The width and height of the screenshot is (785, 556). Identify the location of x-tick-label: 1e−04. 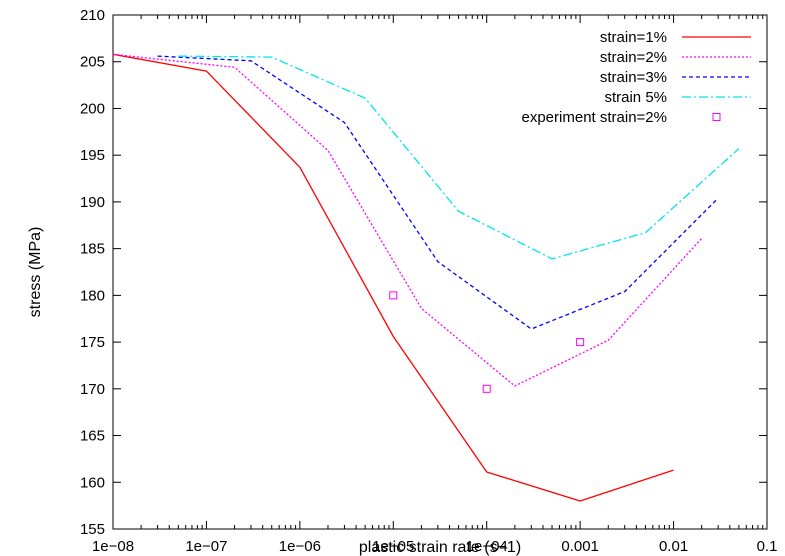
(487, 546).